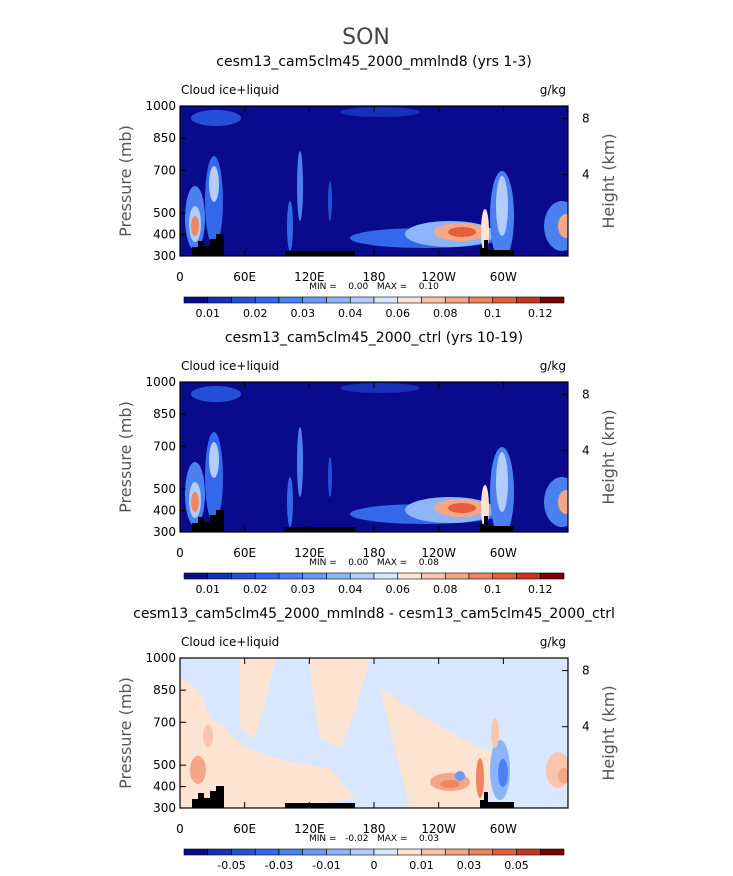 This screenshot has height=876, width=733. I want to click on x-tick-label: 60W, so click(503, 553).